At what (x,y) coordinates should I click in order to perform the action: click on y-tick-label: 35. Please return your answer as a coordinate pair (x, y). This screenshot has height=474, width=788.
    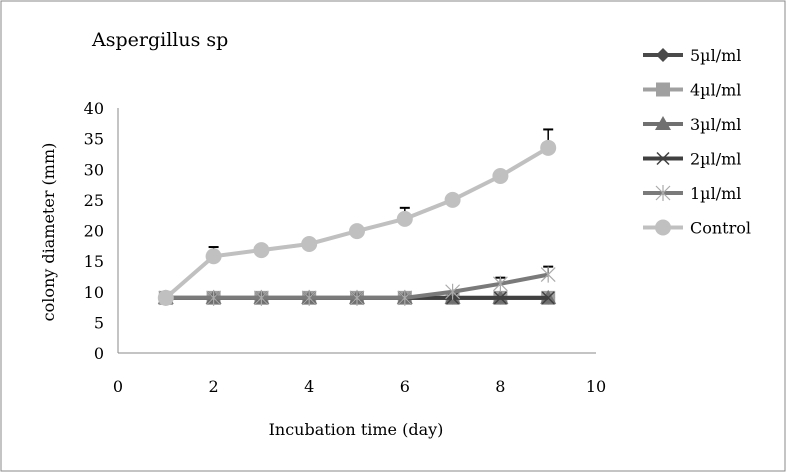
    Looking at the image, I should click on (94, 139).